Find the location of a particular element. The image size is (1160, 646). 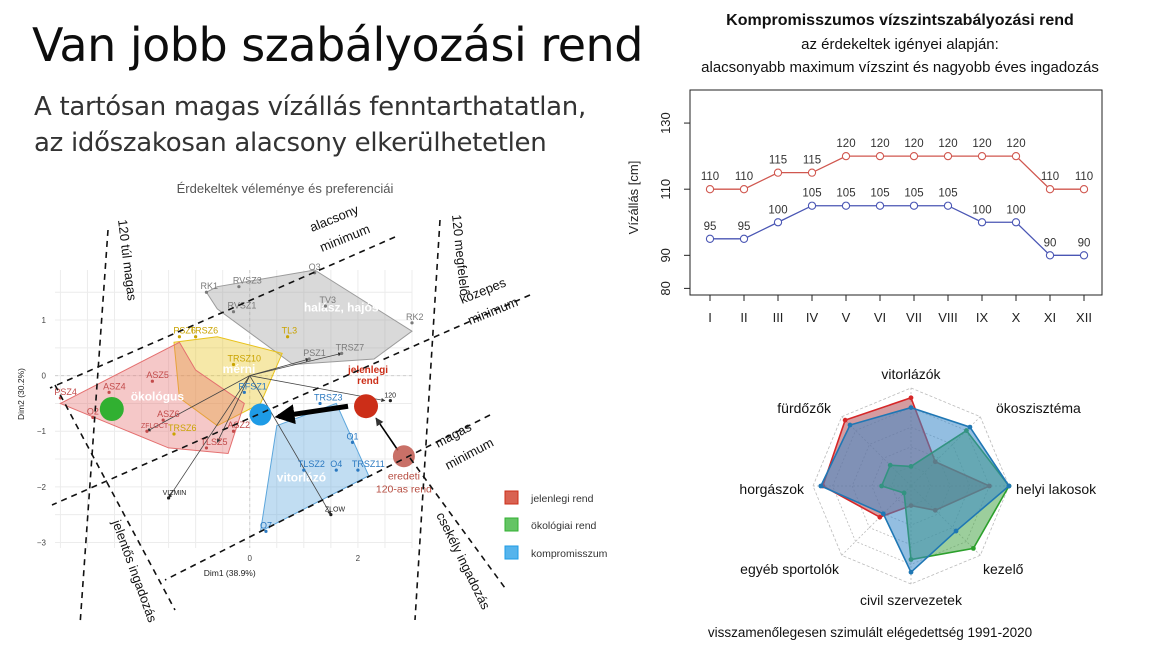

line-data-label-s1: 110 is located at coordinates (1050, 177).